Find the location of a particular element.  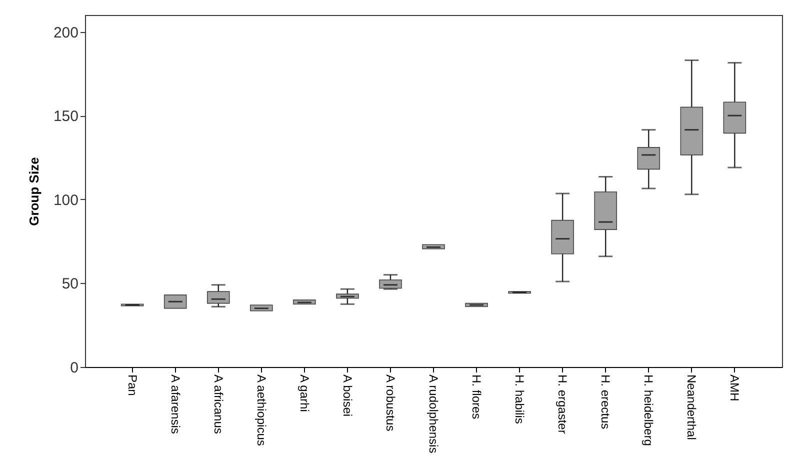

y-tick-label: 200 is located at coordinates (65, 33).